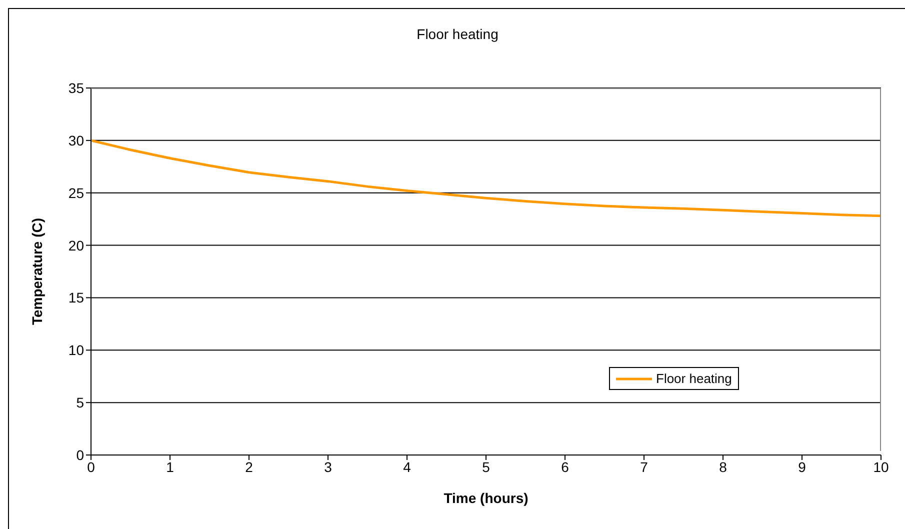  Describe the element at coordinates (723, 466) in the screenshot. I see `x-tick-label: 8` at that location.